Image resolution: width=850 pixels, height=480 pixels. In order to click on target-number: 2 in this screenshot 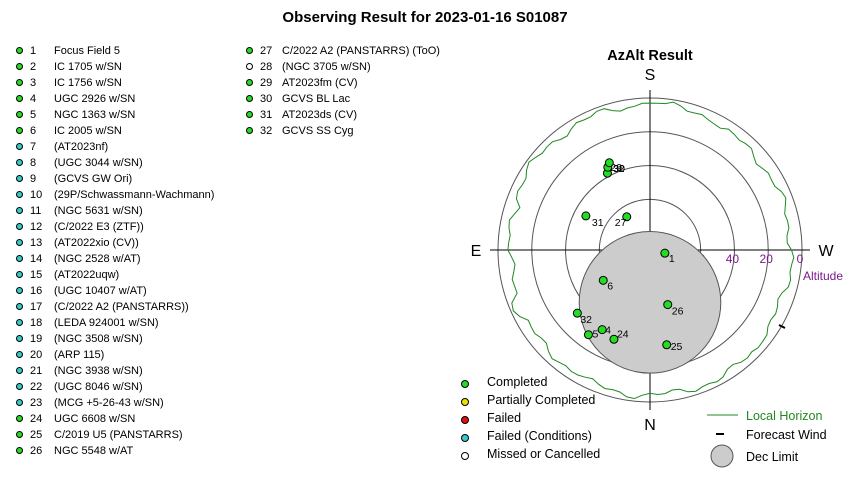, I will do `click(33, 67)`.